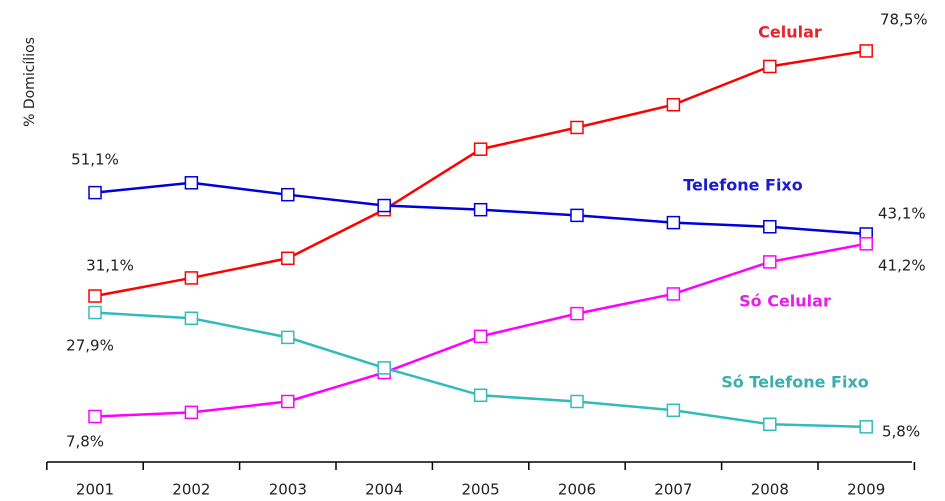  What do you see at coordinates (673, 490) in the screenshot?
I see `x-tick-label: 2007` at bounding box center [673, 490].